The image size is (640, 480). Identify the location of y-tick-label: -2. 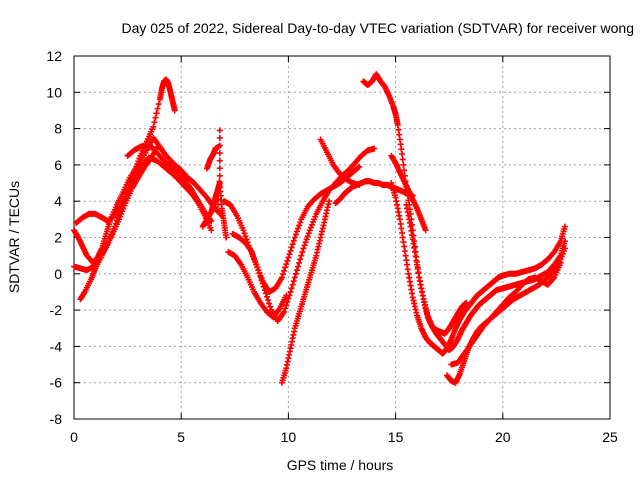
(56, 310).